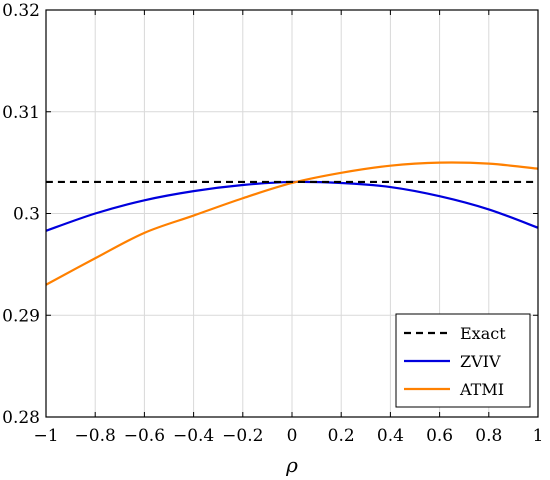 Image resolution: width=550 pixels, height=480 pixels. I want to click on x-tick-label: 0.2, so click(341, 436).